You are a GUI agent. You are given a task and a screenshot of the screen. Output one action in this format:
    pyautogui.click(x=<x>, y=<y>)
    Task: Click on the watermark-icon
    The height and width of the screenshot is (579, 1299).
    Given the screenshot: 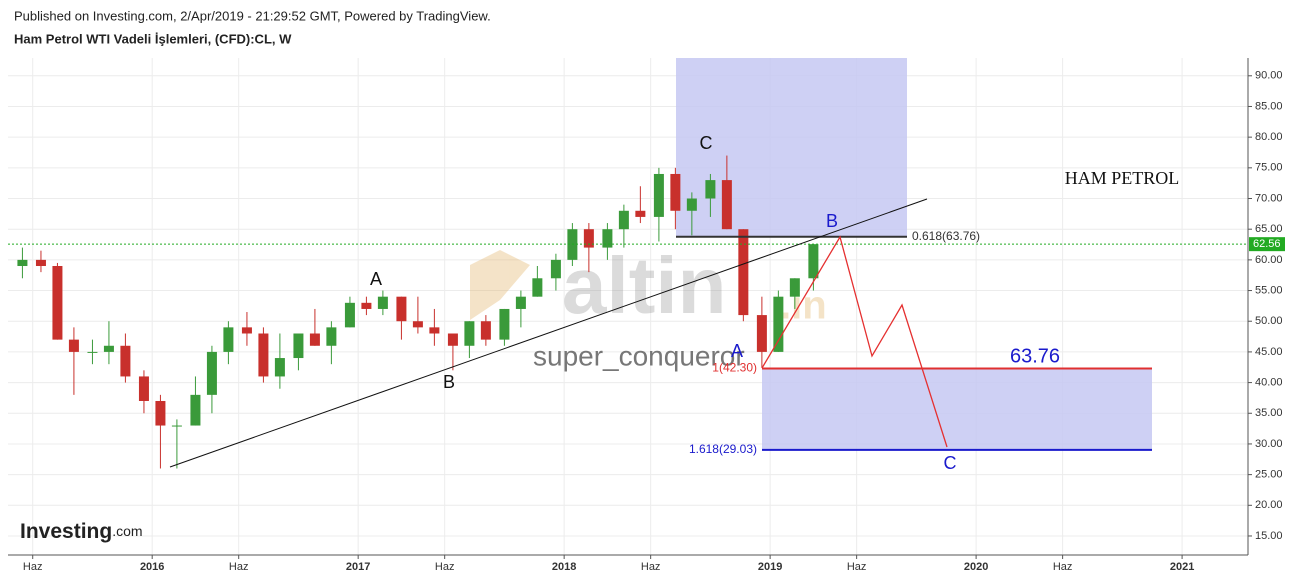 What is the action you would take?
    pyautogui.click(x=500, y=285)
    